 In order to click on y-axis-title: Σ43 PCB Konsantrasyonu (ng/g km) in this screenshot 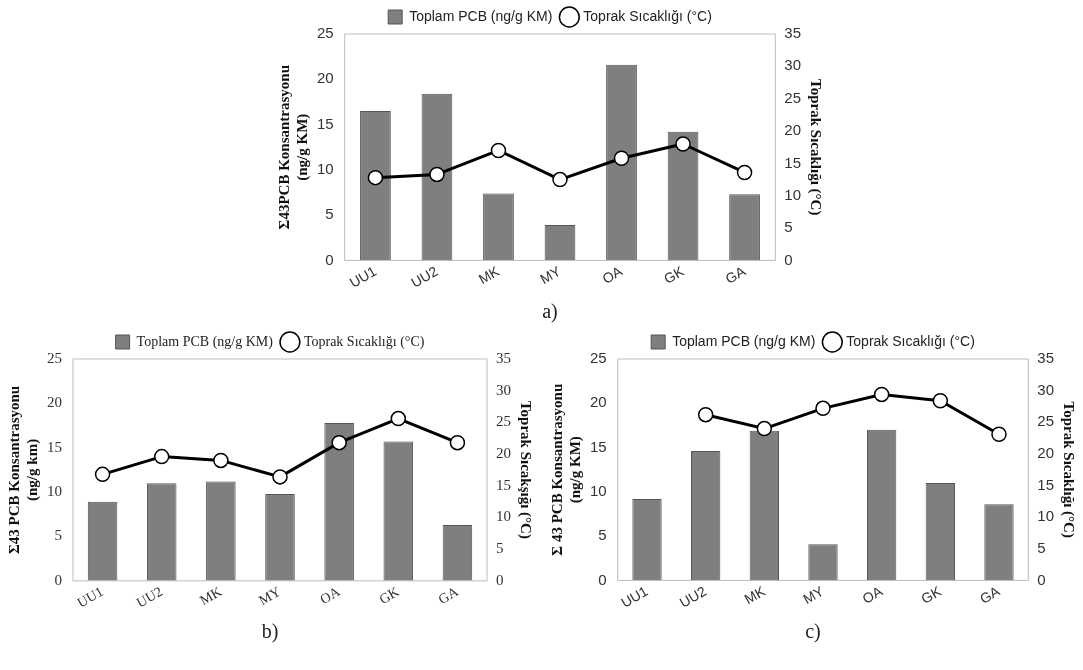, I will do `click(23, 470)`.